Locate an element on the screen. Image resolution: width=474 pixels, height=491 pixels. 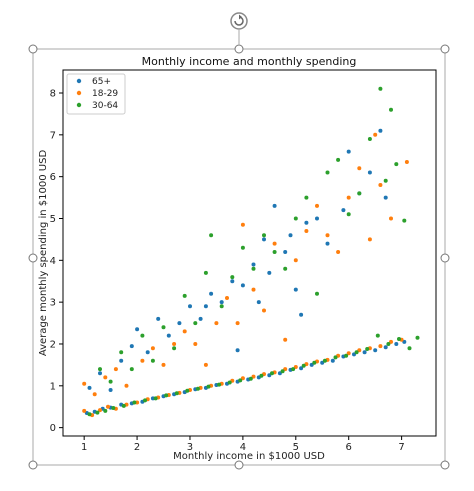
resize-handle-bottom-right is located at coordinates (445, 465).